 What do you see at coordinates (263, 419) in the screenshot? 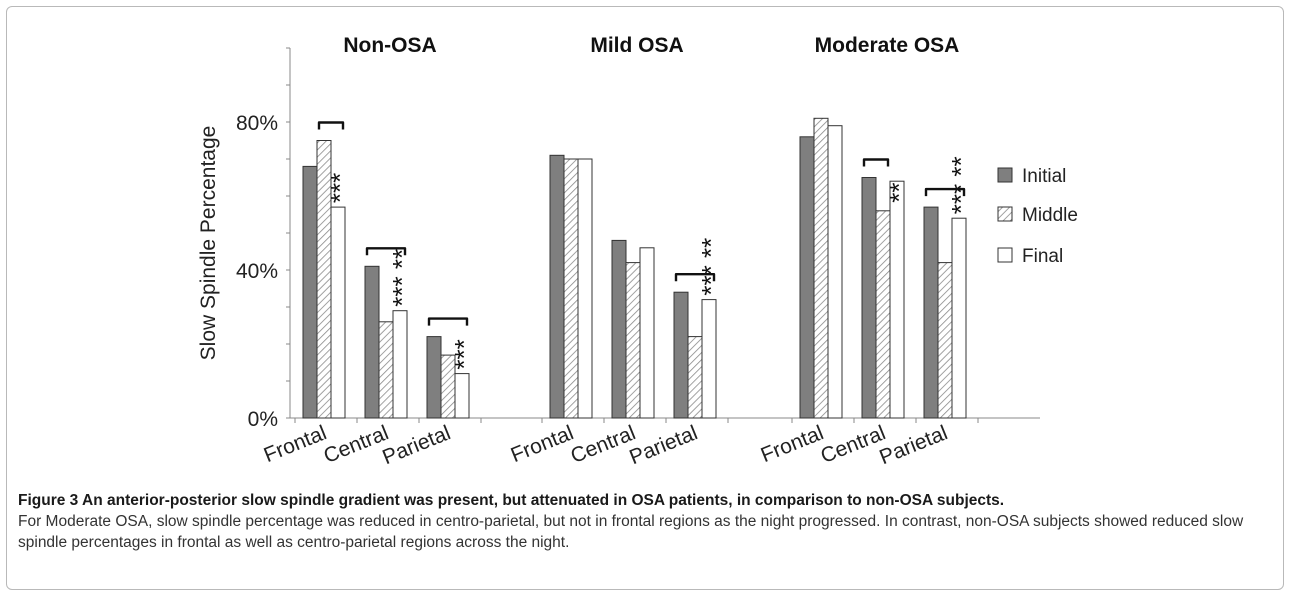
I see `y-tick-label: 0%` at bounding box center [263, 419].